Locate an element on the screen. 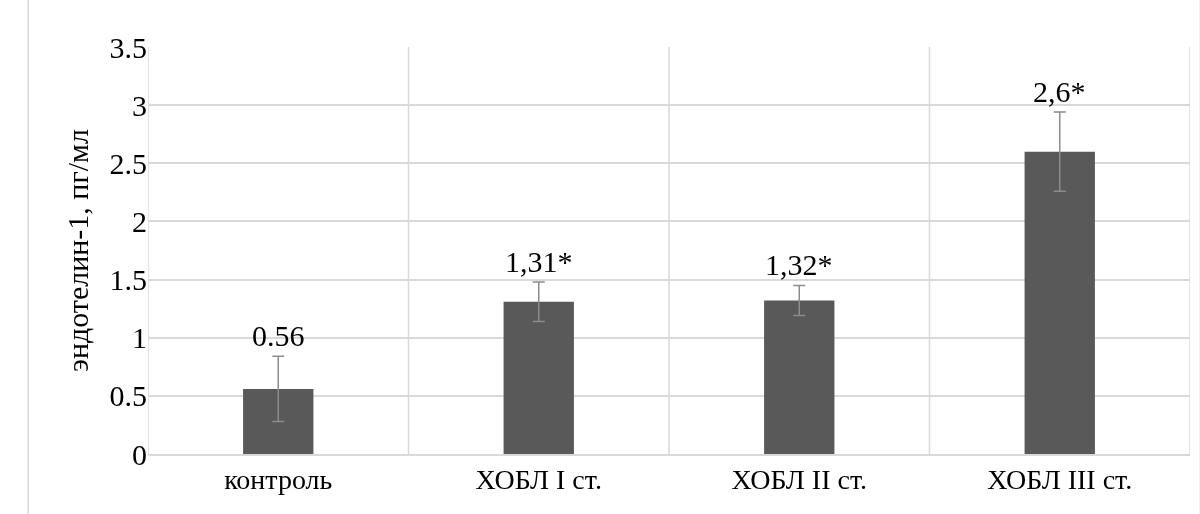 The height and width of the screenshot is (514, 1200). y-tick-label: 2.5 is located at coordinates (128, 163).